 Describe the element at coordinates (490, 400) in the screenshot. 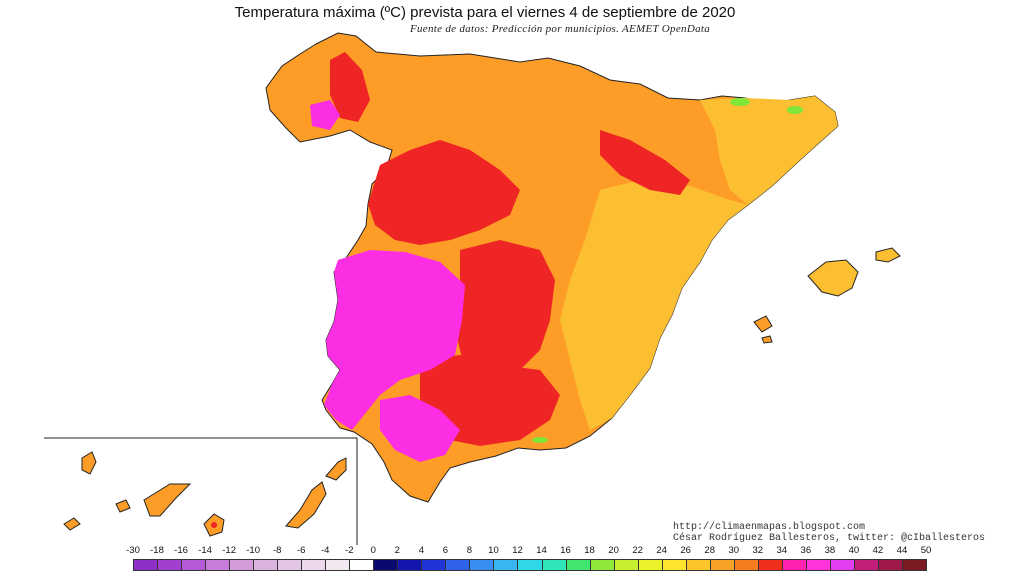

I see `hot-zone-south` at that location.